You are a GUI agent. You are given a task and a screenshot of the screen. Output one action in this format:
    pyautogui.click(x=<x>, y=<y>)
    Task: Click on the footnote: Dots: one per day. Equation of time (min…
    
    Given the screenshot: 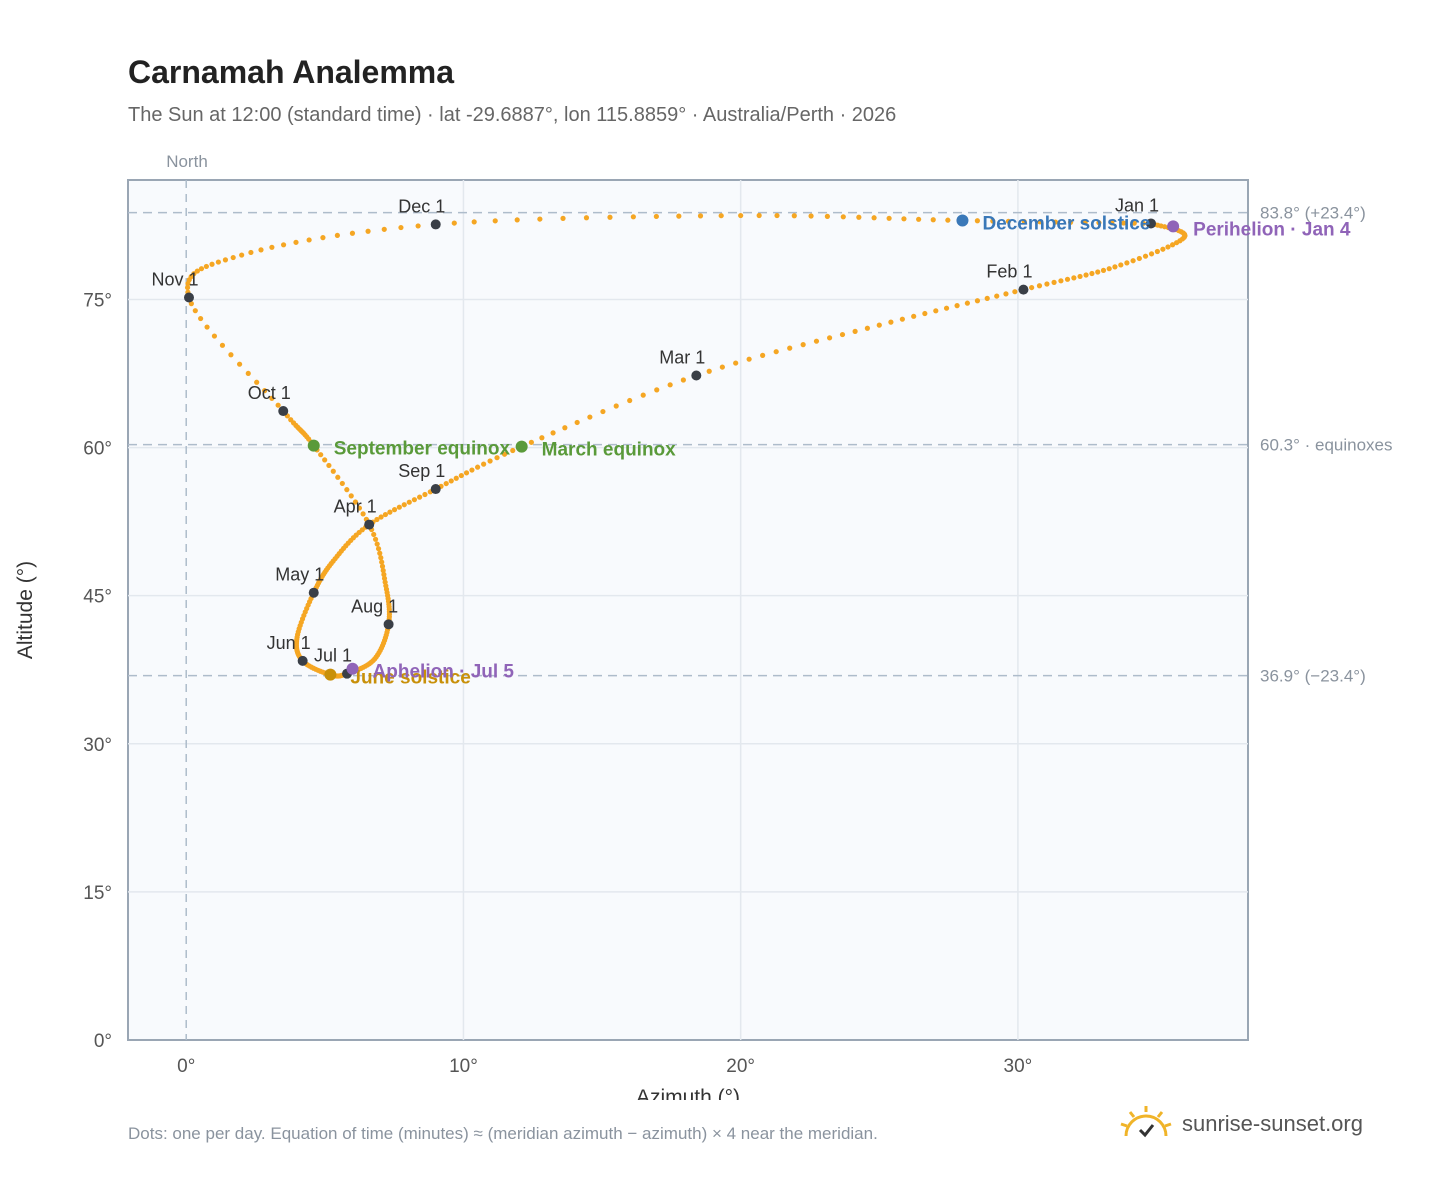 What is the action you would take?
    pyautogui.click(x=503, y=1133)
    